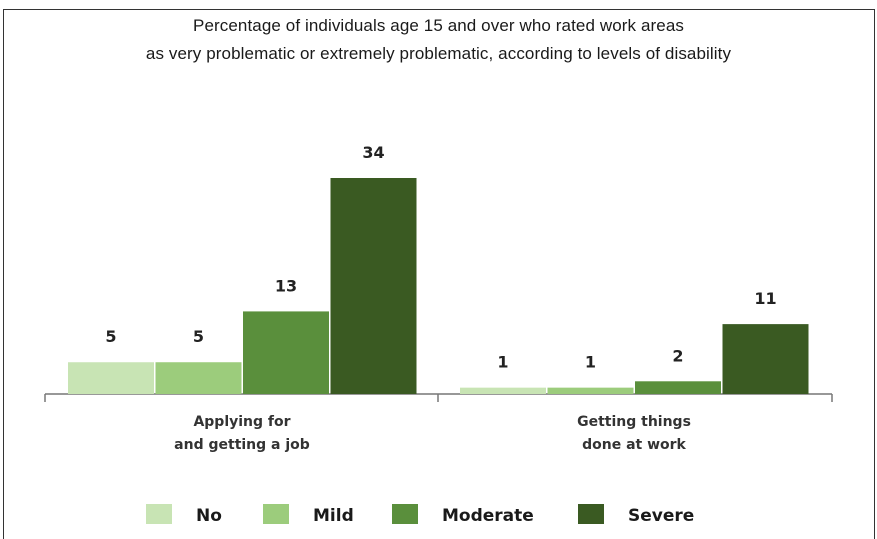  Describe the element at coordinates (661, 516) in the screenshot. I see `legend-label-severe: Severe` at that location.